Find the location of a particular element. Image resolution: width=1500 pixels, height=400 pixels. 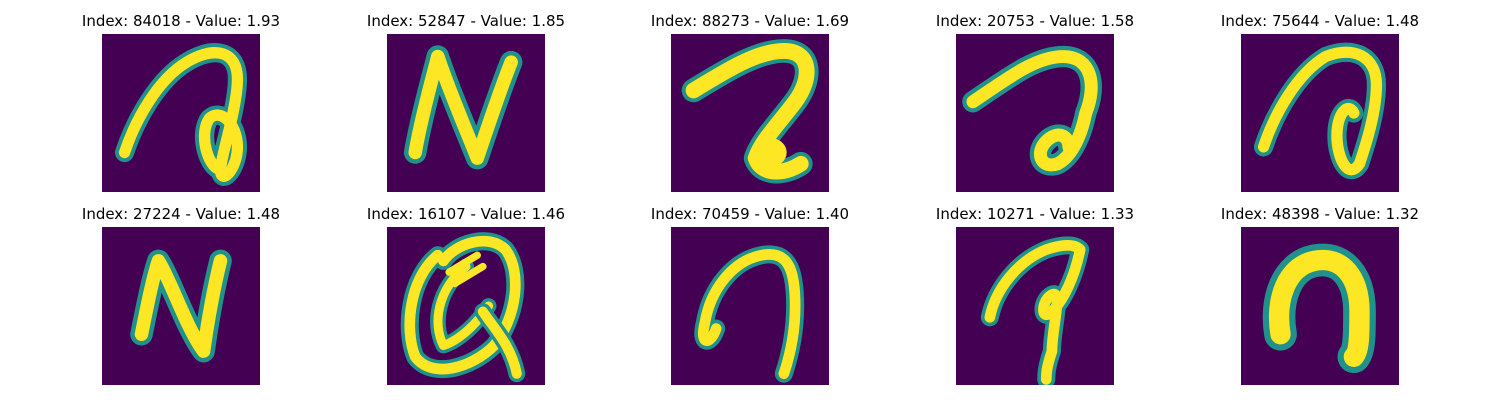

panel-title: Index: 70459 - Value: 1.40 is located at coordinates (750, 214).